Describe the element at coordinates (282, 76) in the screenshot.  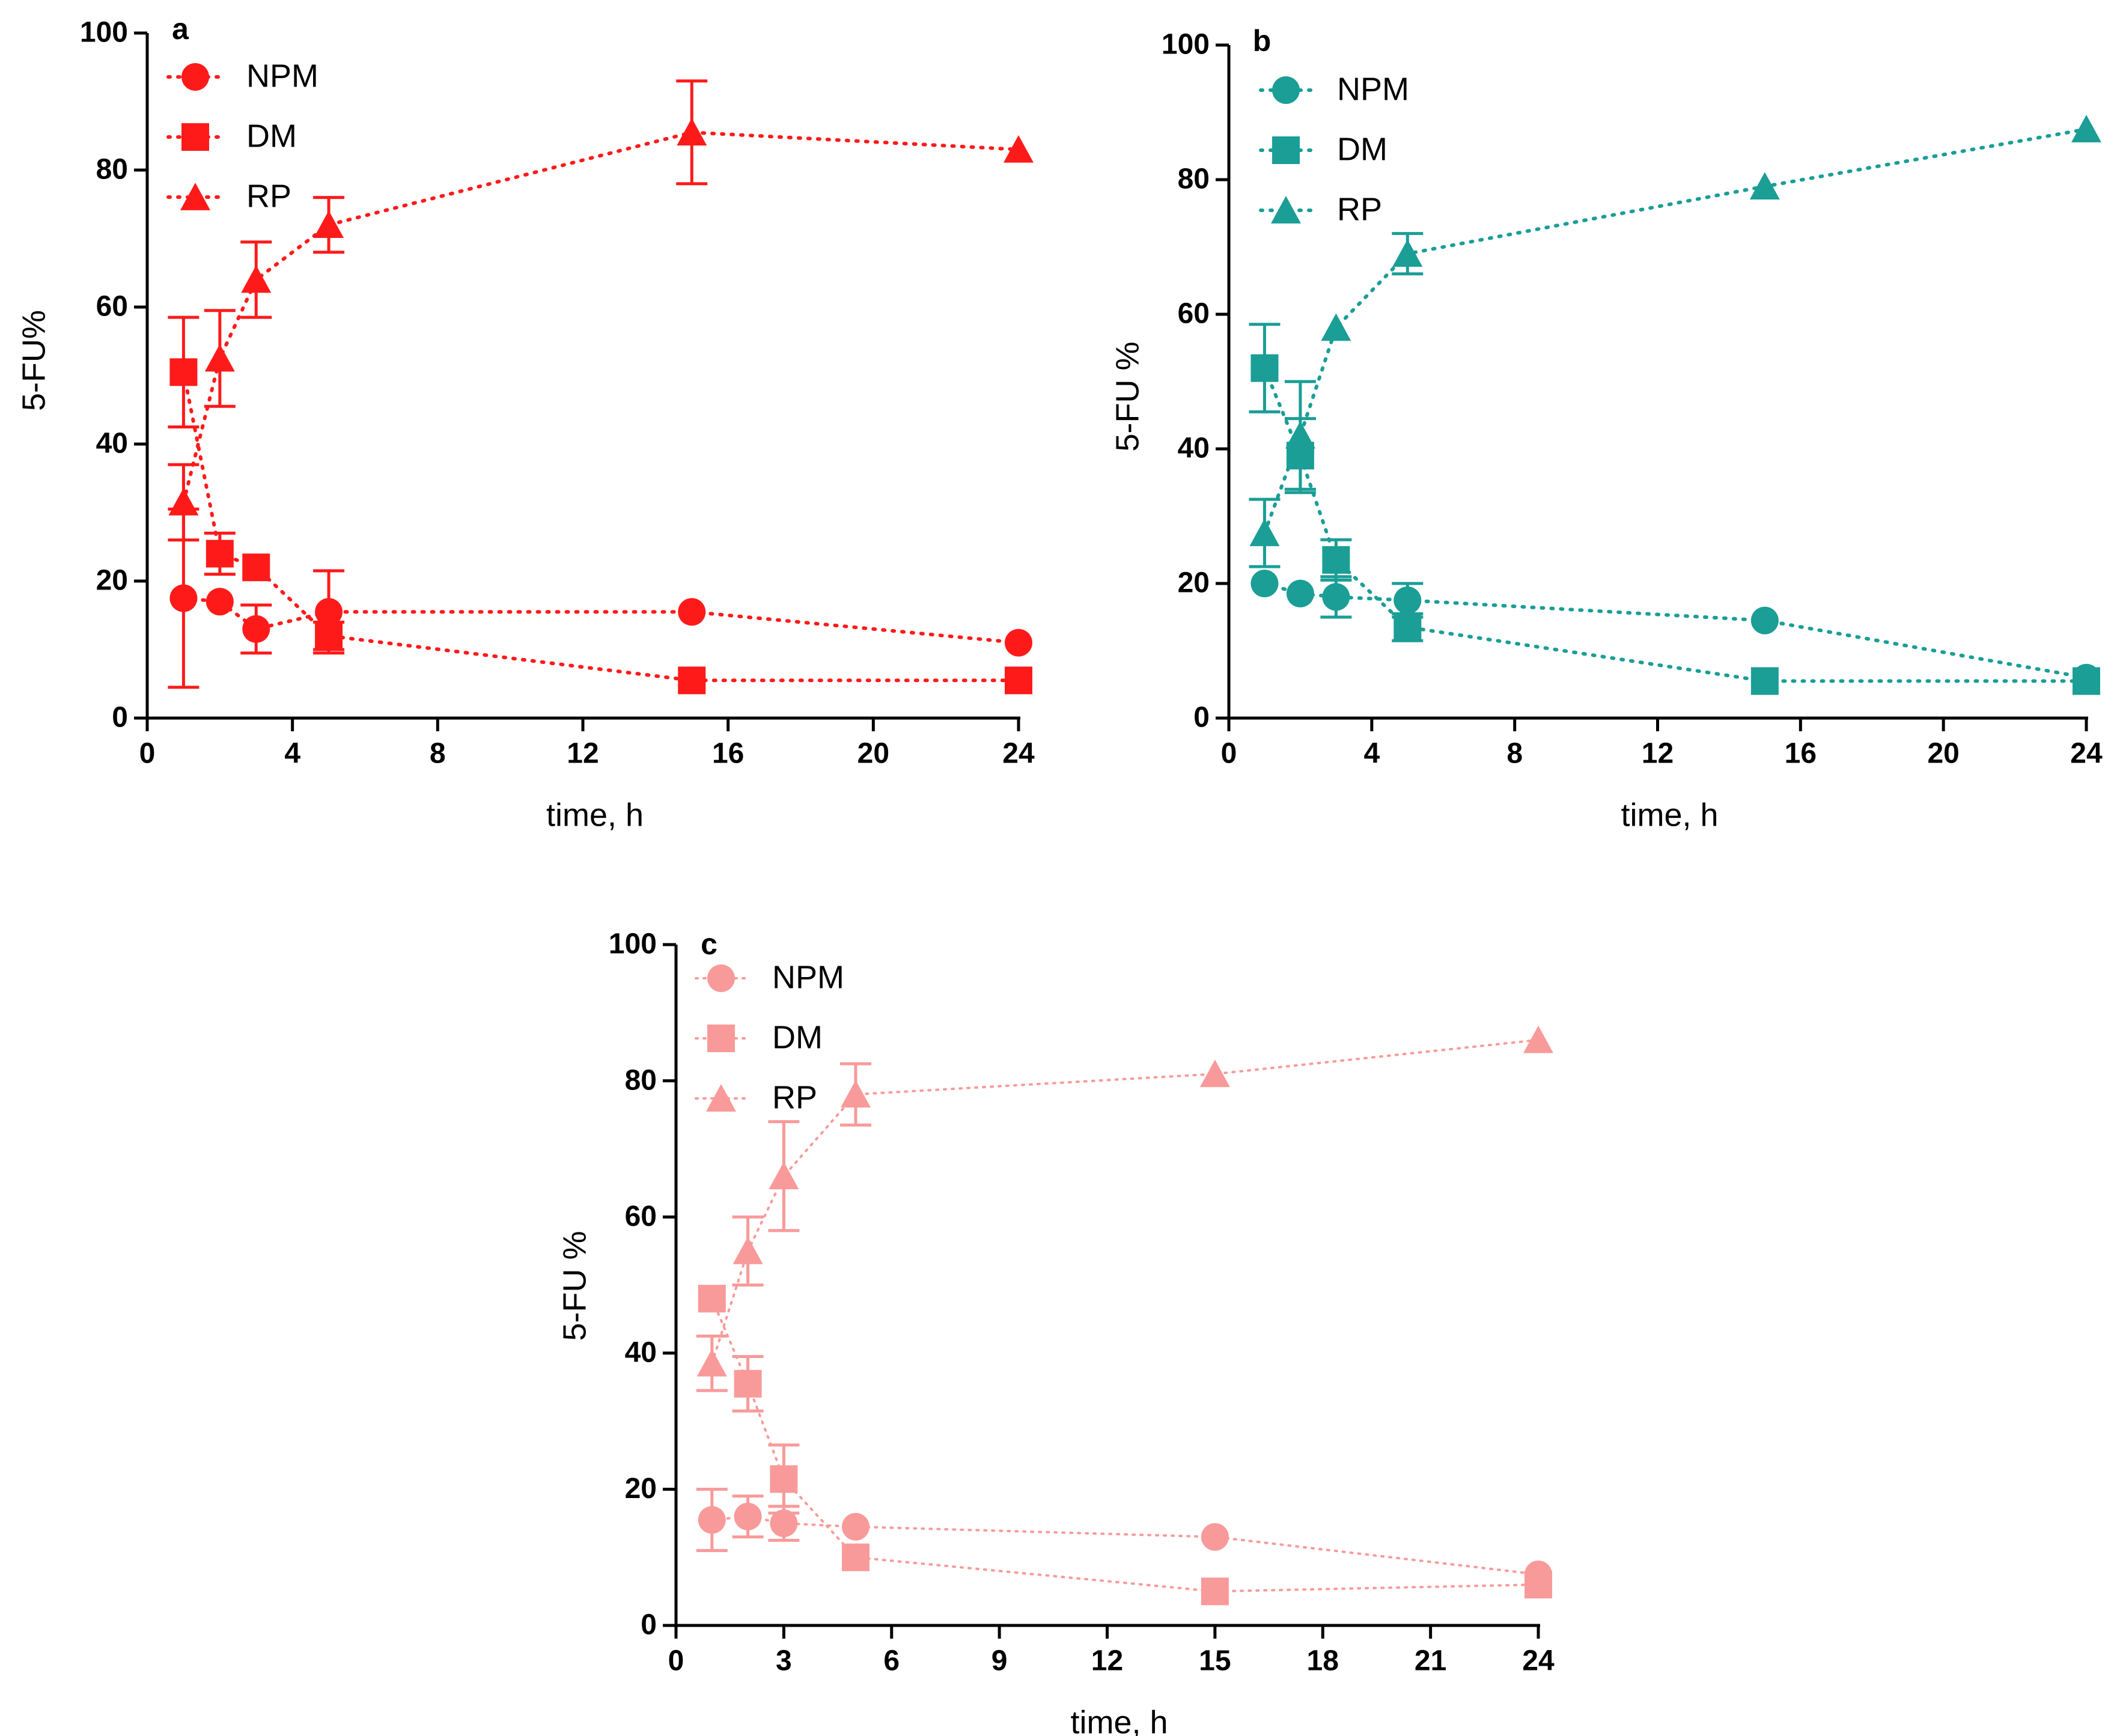
I see `legend-label: NPM` at that location.